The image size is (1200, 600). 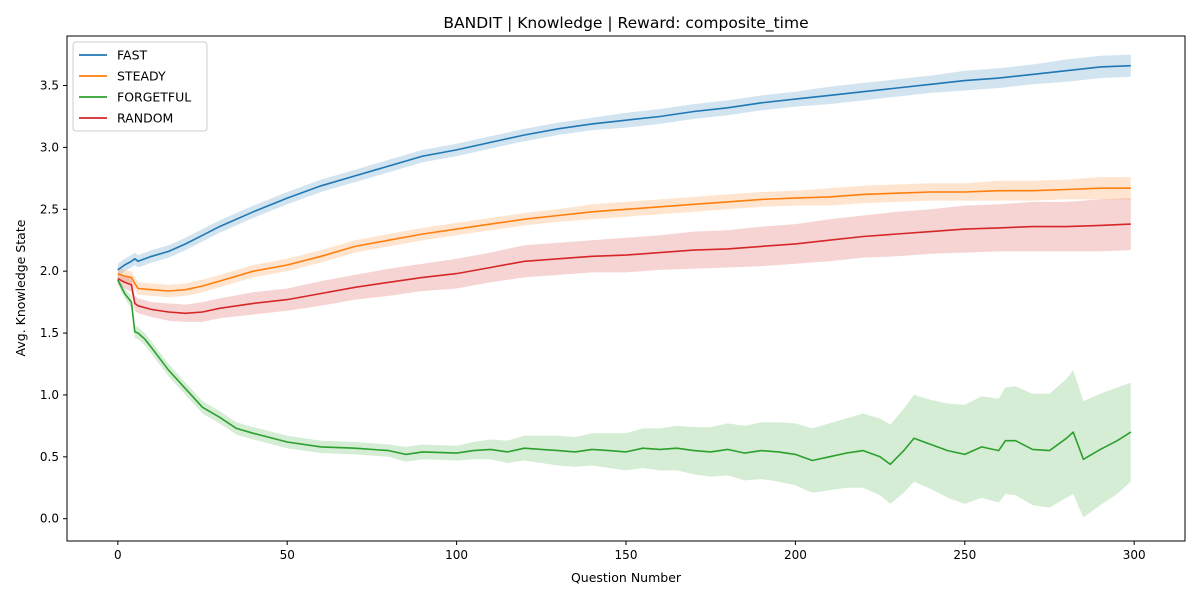 What do you see at coordinates (49, 519) in the screenshot?
I see `y-tick-label: 0.0` at bounding box center [49, 519].